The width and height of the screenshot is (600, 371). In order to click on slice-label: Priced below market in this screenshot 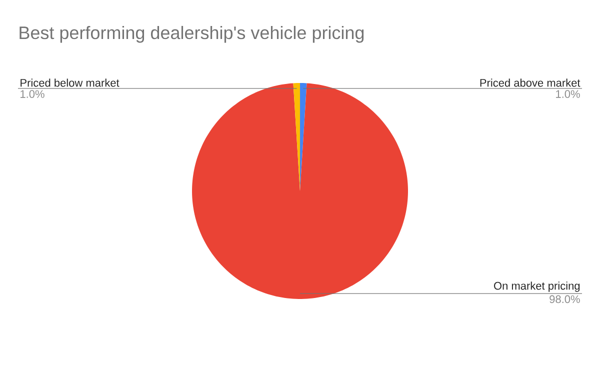, I will do `click(70, 82)`.